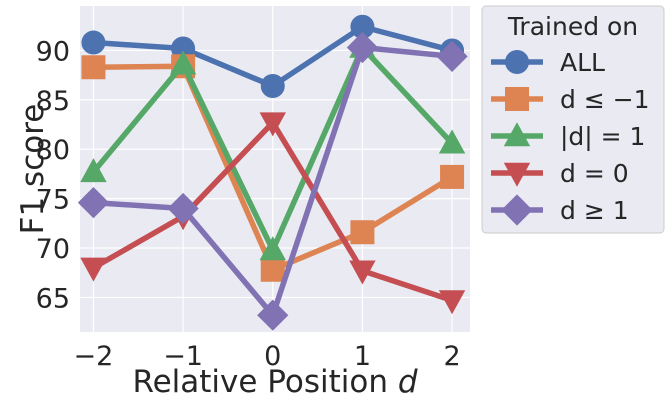 The width and height of the screenshot is (672, 408). Describe the element at coordinates (582, 62) in the screenshot. I see `legend-label: ALL` at that location.